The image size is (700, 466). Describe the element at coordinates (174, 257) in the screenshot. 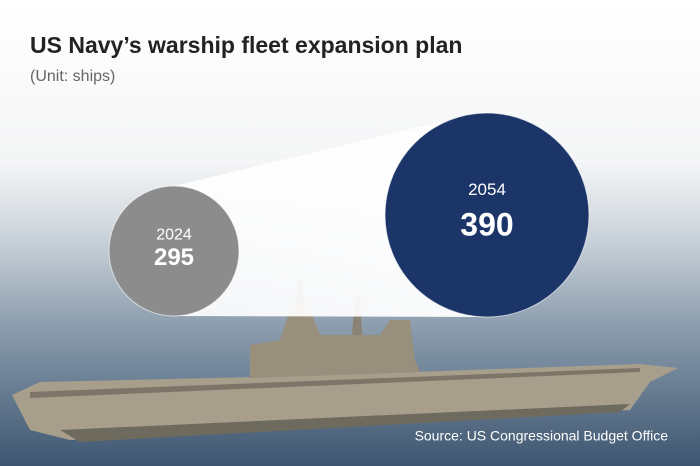

I see `bubble-value: 295` at that location.